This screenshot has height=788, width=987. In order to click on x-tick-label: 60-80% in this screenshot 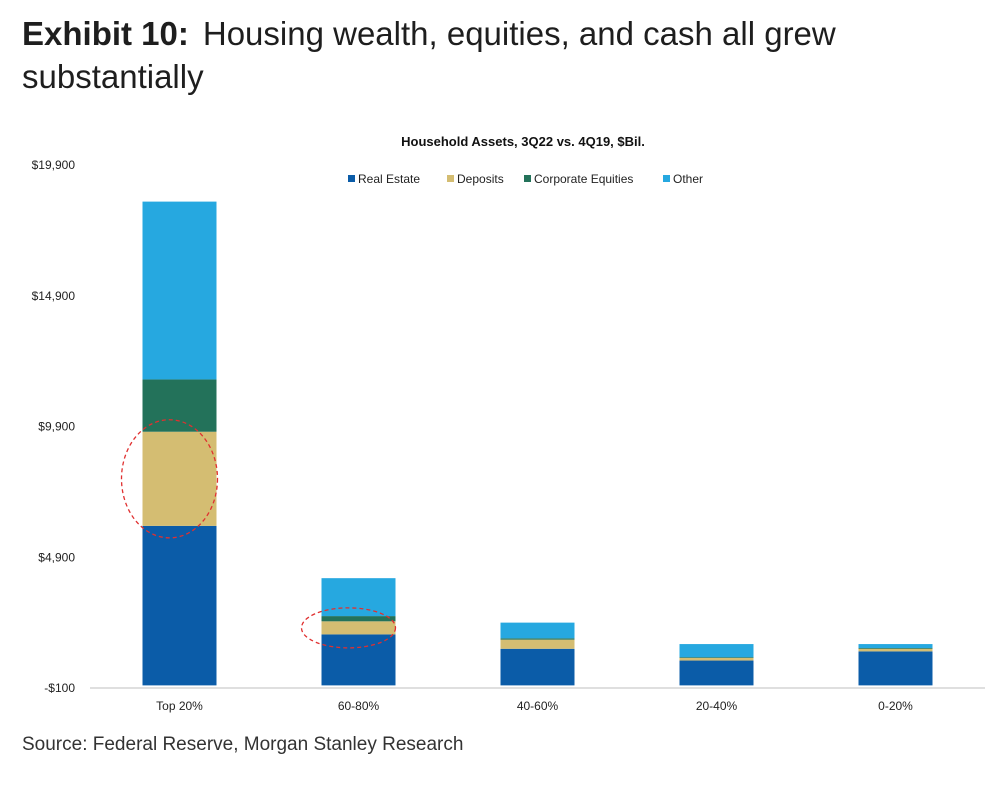, I will do `click(359, 706)`.